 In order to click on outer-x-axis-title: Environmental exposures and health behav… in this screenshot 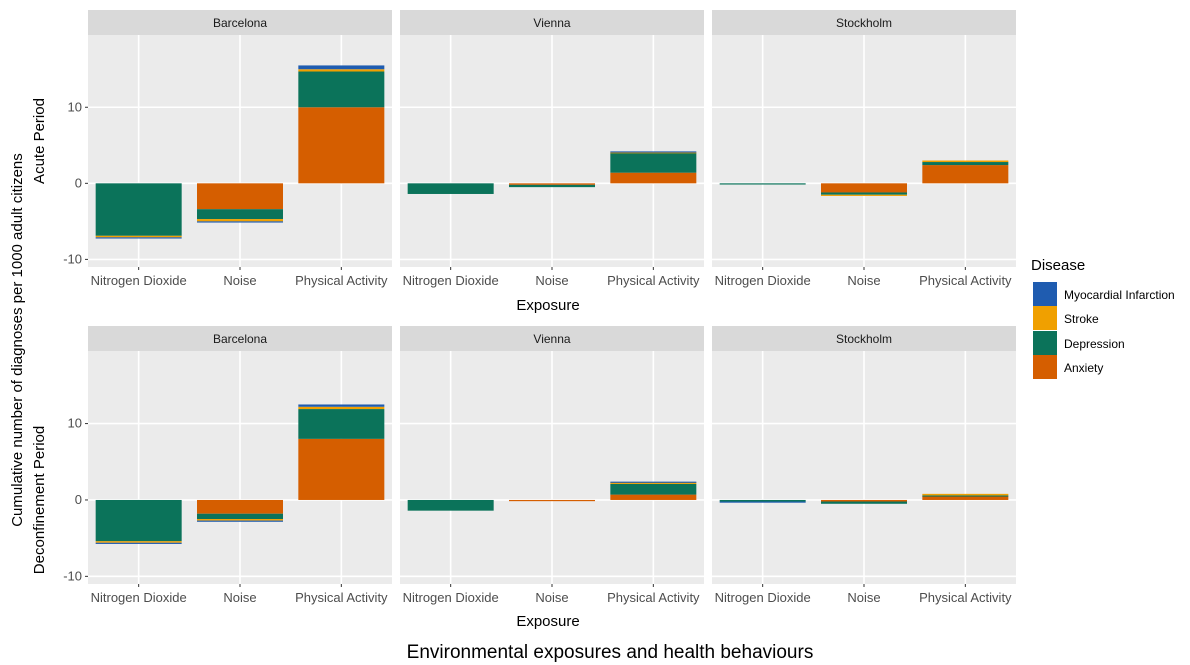, I will do `click(610, 652)`.